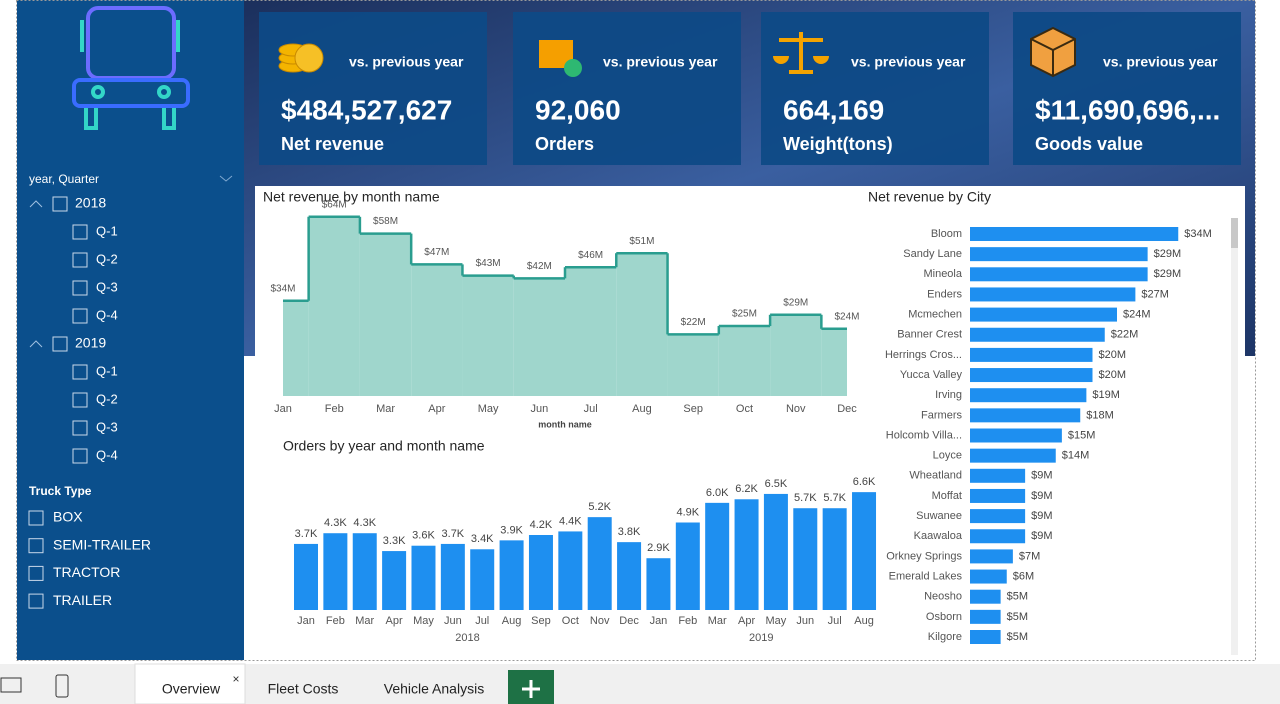  I want to click on data-label: 6.0K, so click(717, 493).